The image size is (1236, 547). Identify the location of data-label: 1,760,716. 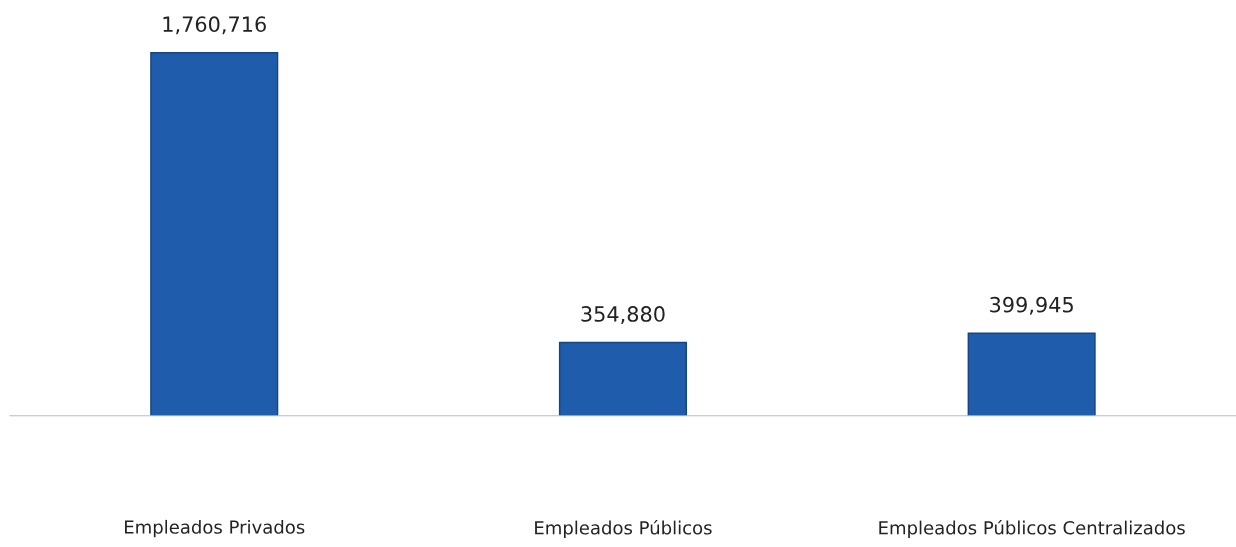
(214, 25).